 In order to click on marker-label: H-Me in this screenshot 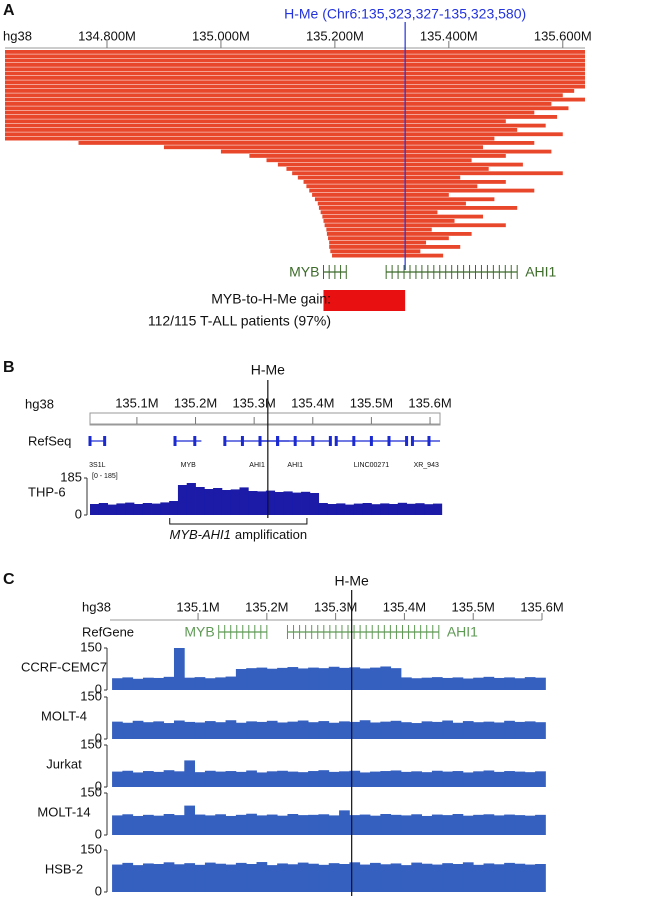, I will do `click(268, 370)`.